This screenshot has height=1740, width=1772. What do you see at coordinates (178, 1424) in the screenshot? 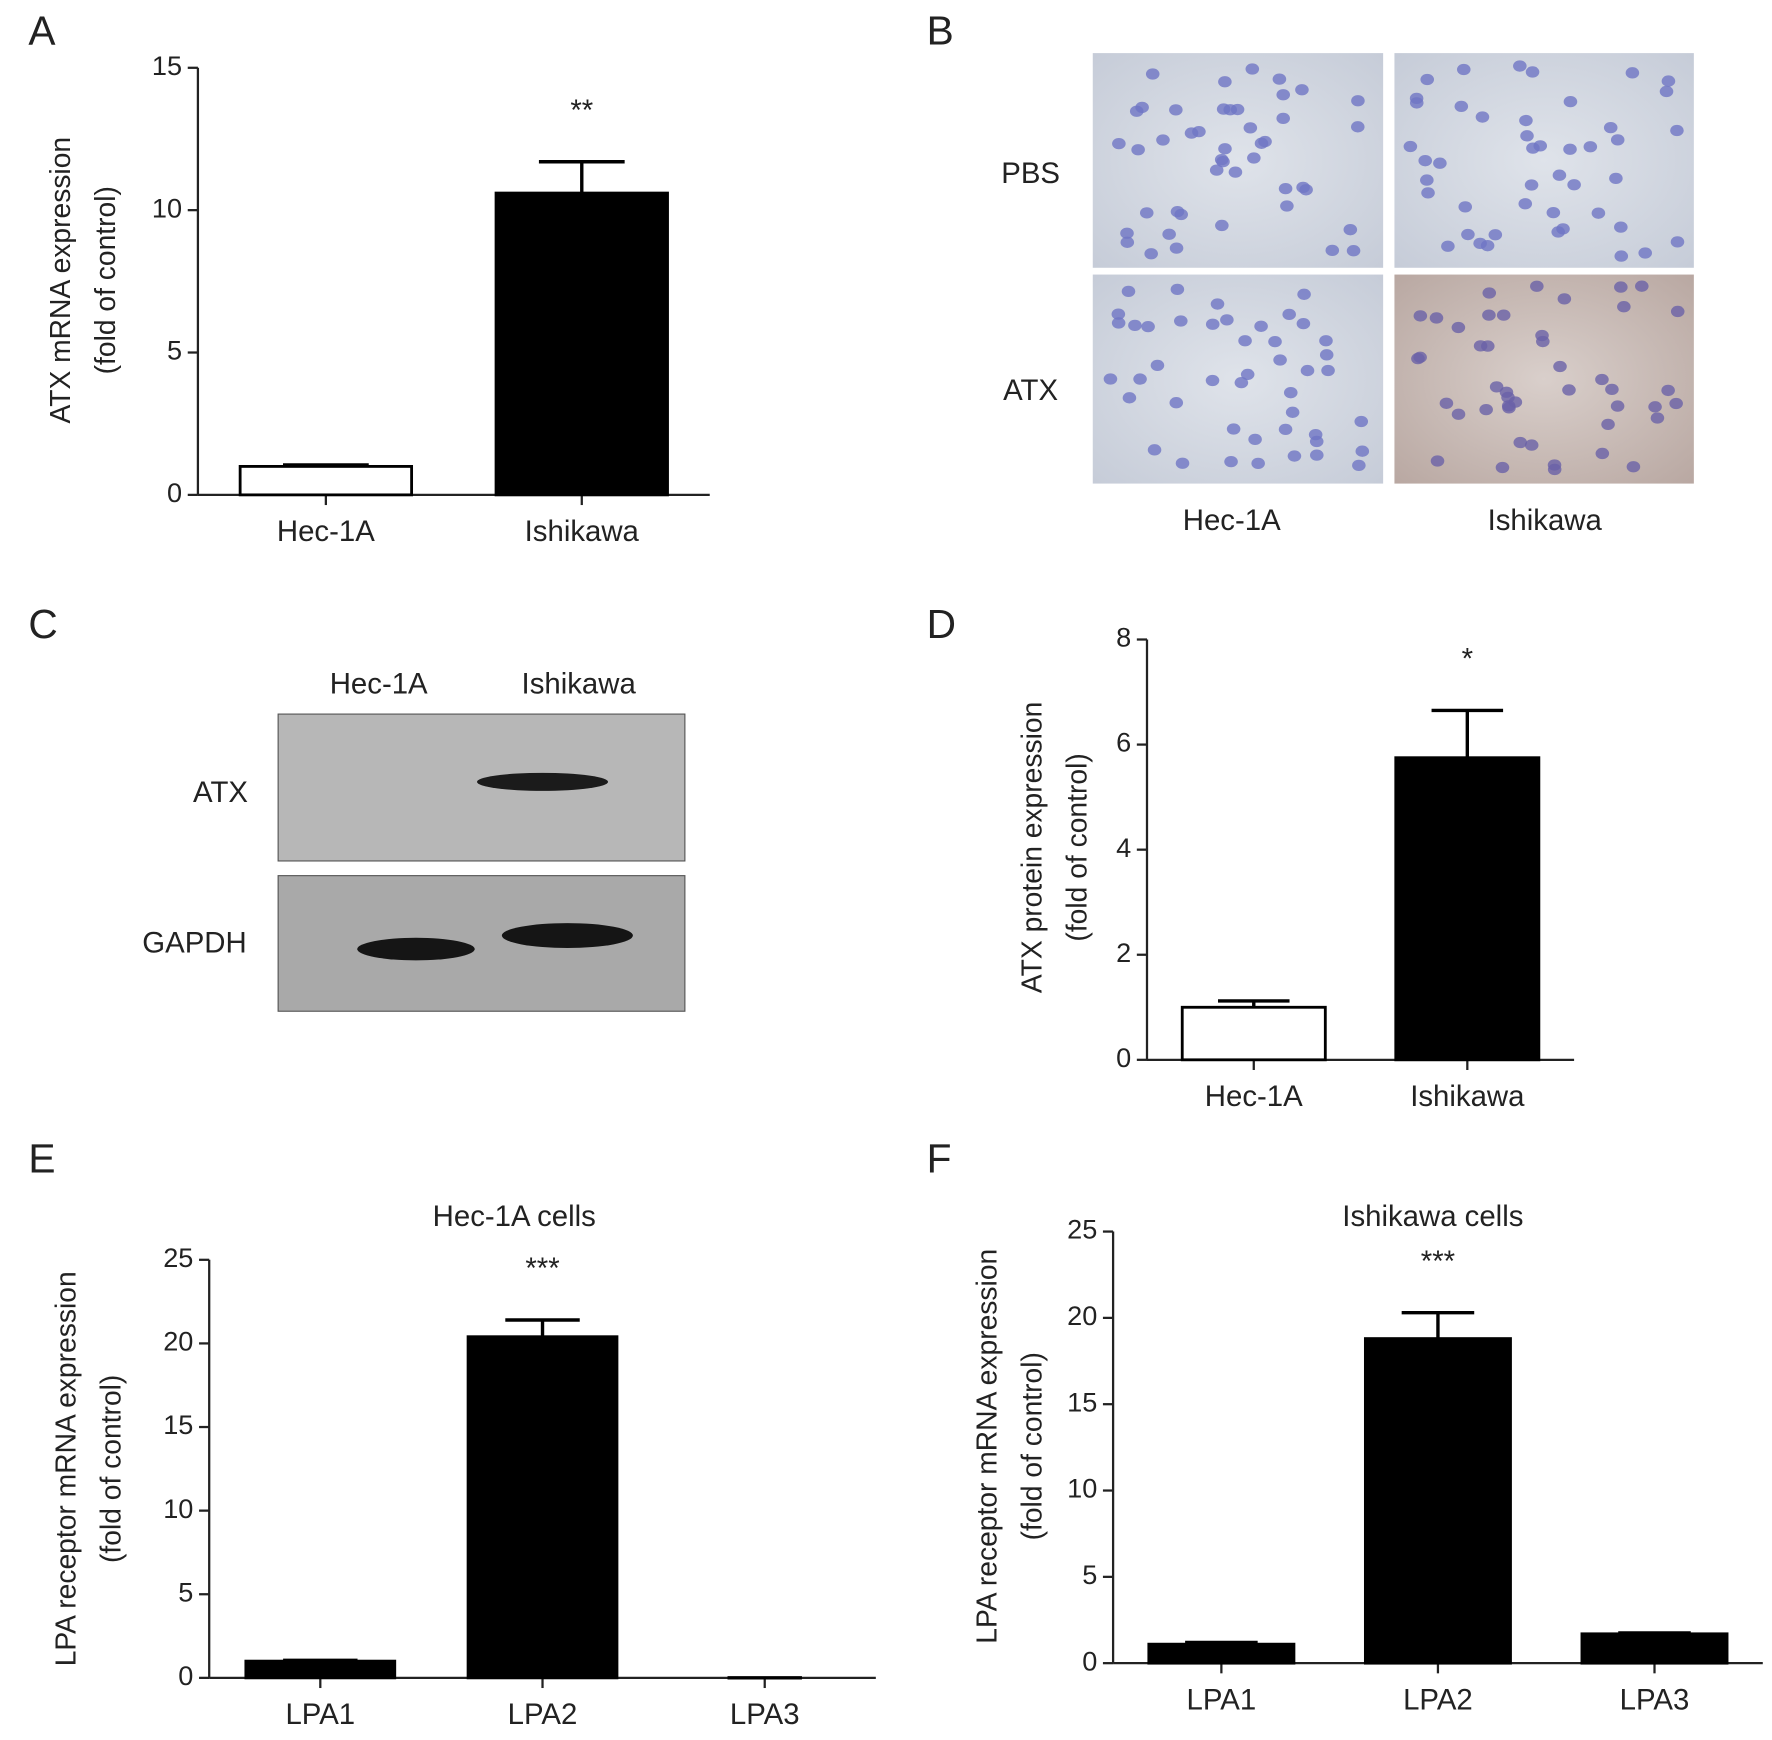
I see `y-tick-label: 15` at bounding box center [178, 1424].